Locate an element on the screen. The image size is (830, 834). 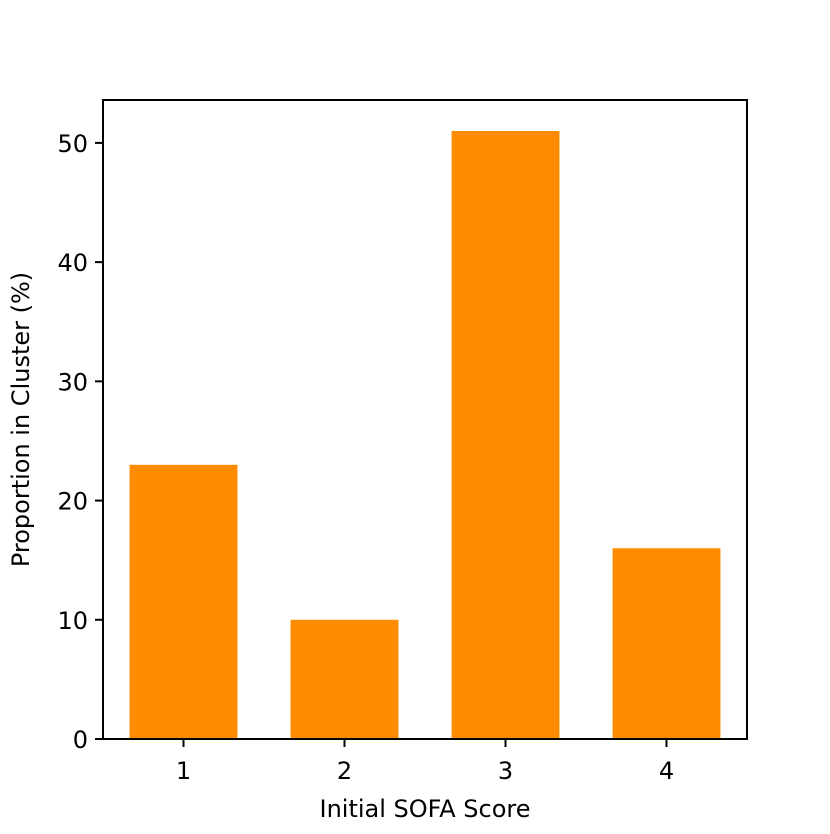
x-axis-label: Initial SOFA Score is located at coordinates (424, 809).